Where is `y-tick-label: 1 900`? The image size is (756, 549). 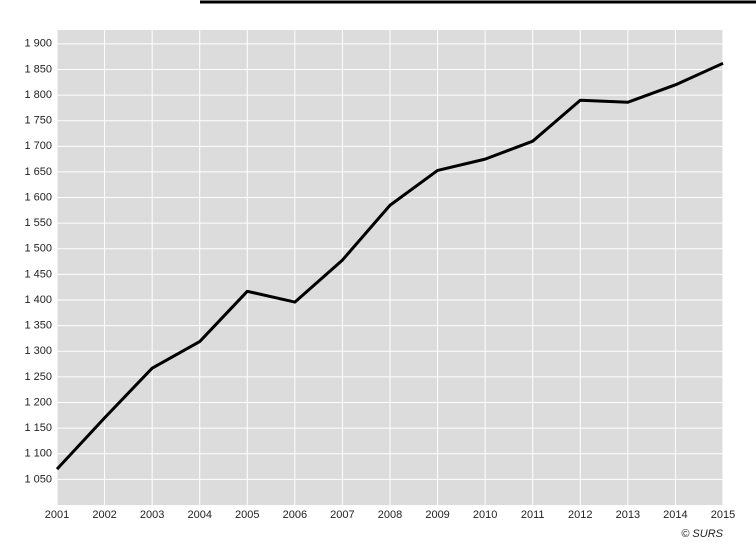
y-tick-label: 1 900 is located at coordinates (38, 44).